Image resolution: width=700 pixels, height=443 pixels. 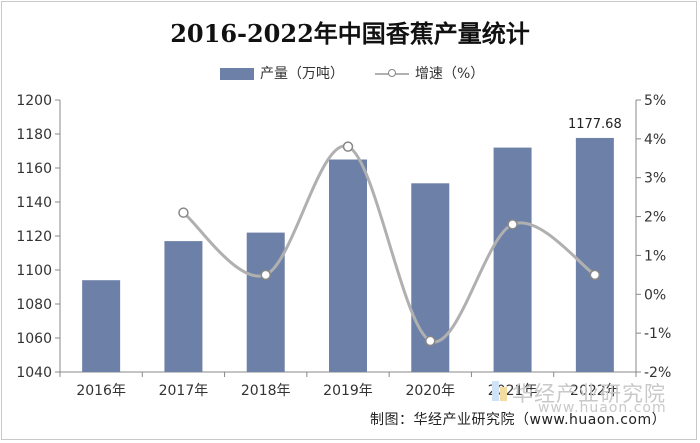 I want to click on left-tick-label: 1080, so click(x=34, y=305).